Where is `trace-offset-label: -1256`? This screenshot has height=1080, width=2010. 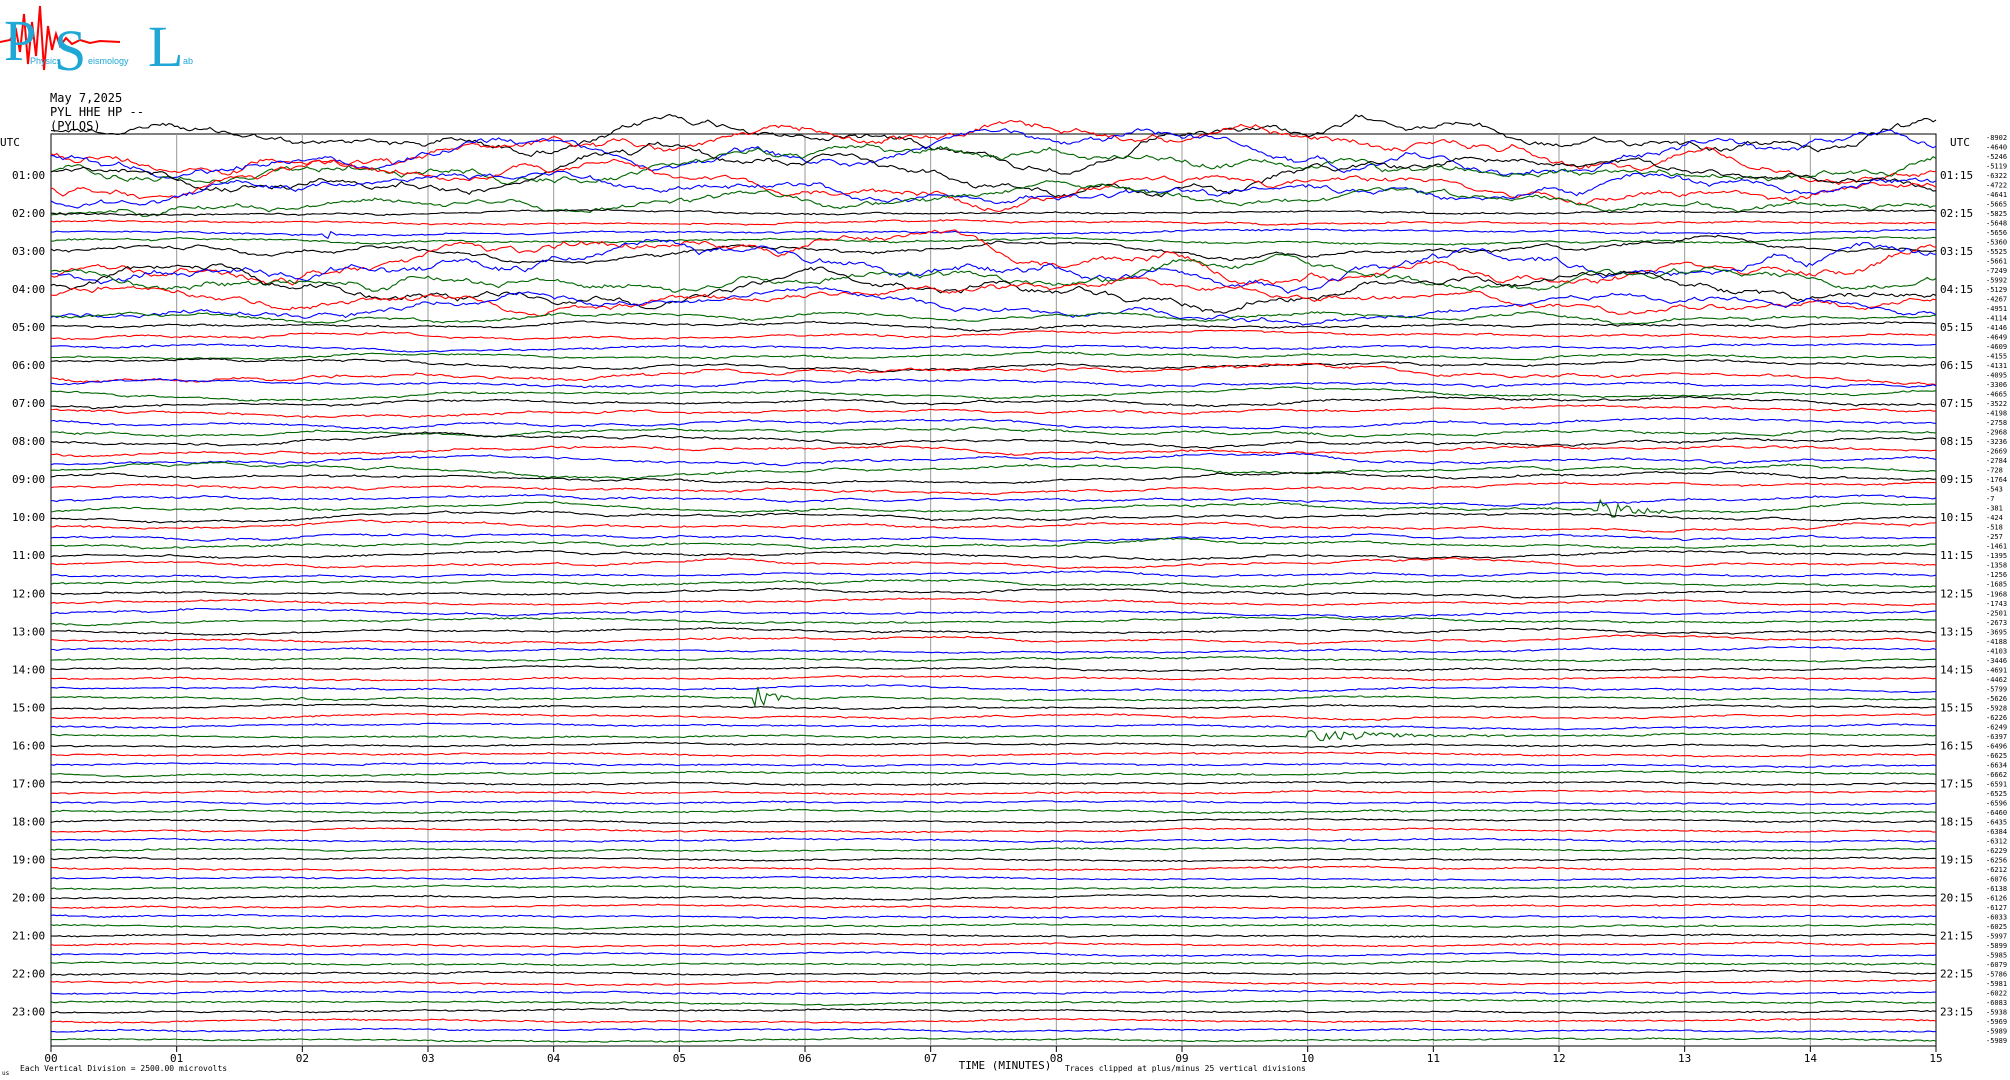
trace-offset-label: -1256 is located at coordinates (1996, 575).